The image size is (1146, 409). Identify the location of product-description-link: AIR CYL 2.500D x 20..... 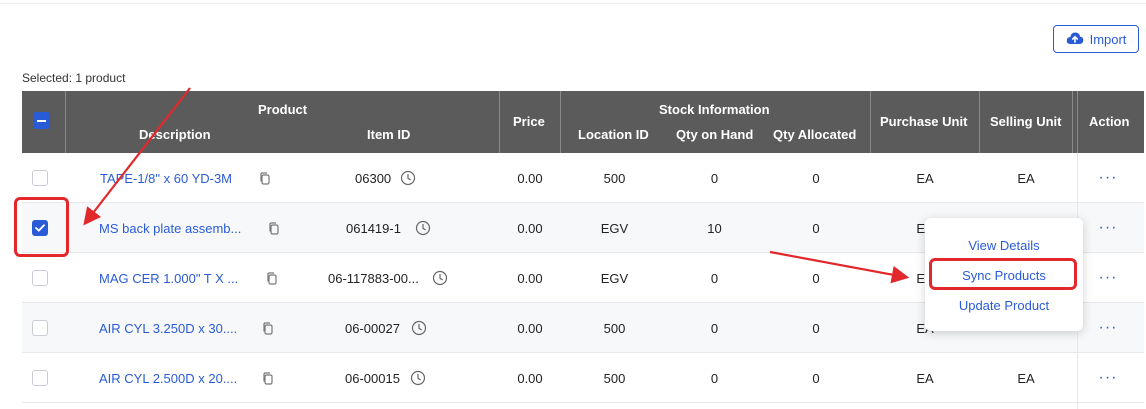
(168, 378).